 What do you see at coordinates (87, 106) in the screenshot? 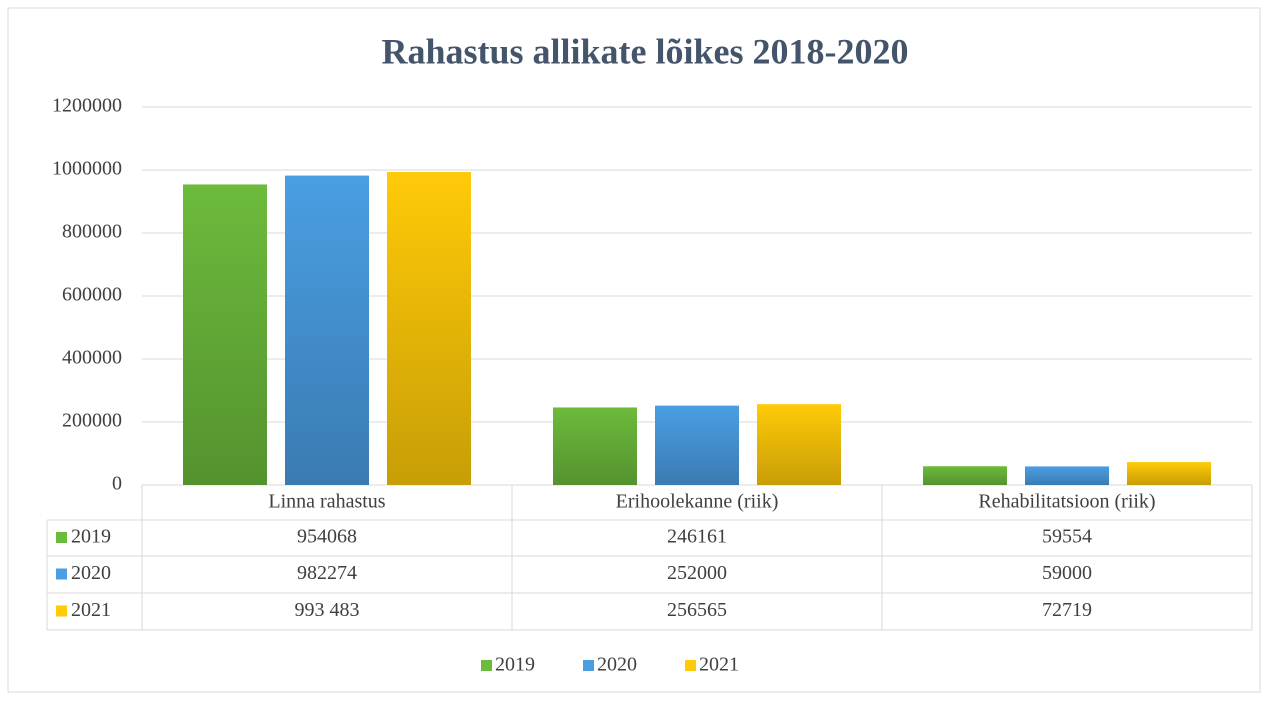
I see `y-tick-label: 1200000` at bounding box center [87, 106].